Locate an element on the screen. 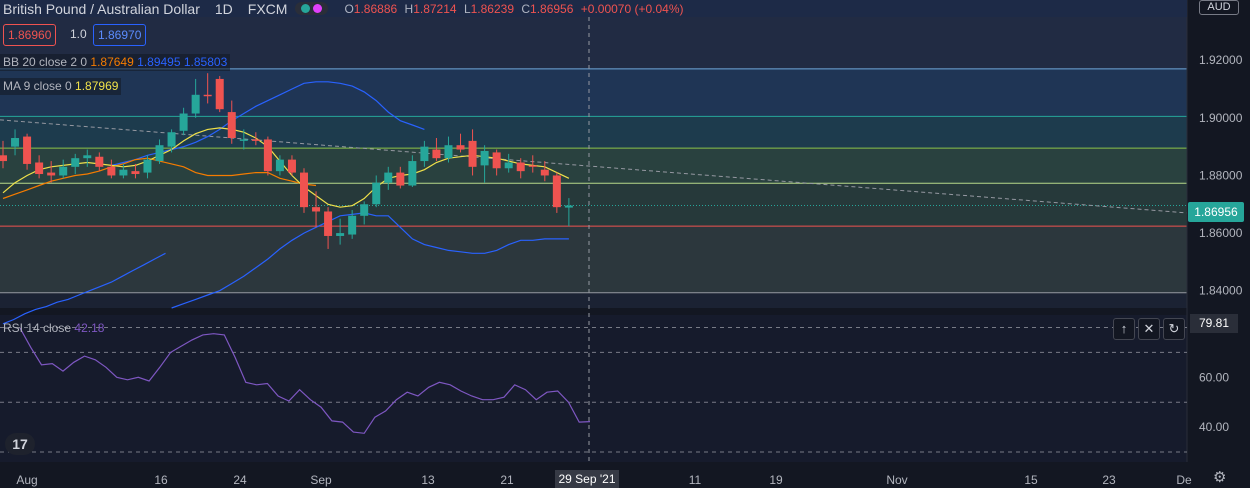 This screenshot has height=488, width=1250. x-tick-label: Aug is located at coordinates (26, 480).